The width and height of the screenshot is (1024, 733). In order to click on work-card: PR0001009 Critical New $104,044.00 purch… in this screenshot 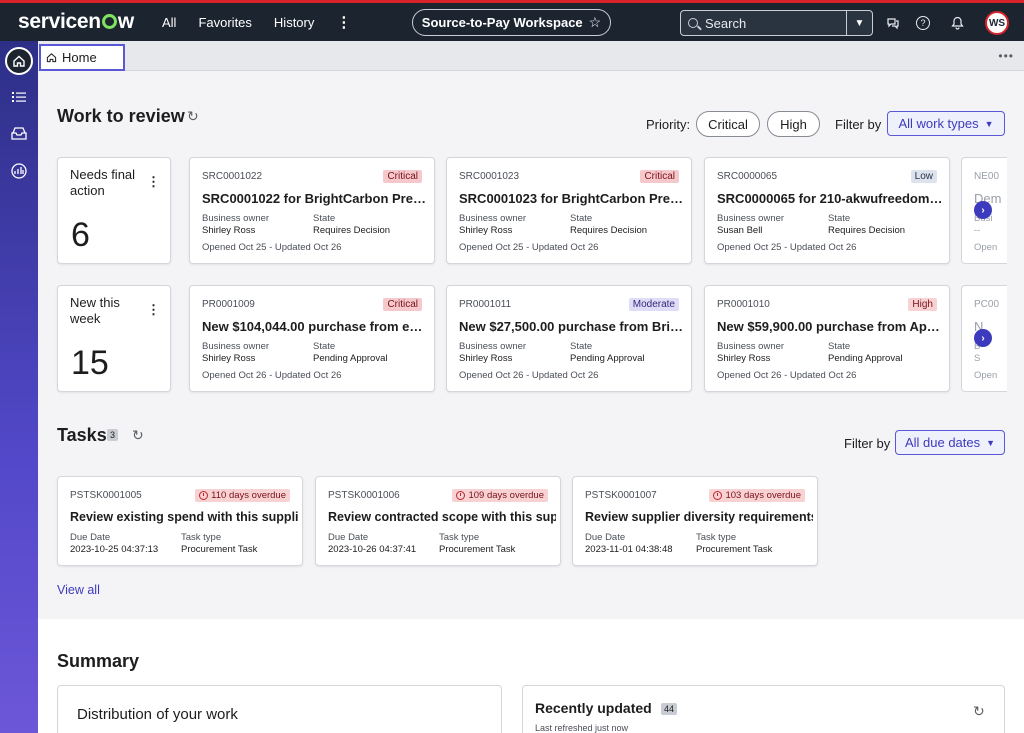, I will do `click(312, 338)`.